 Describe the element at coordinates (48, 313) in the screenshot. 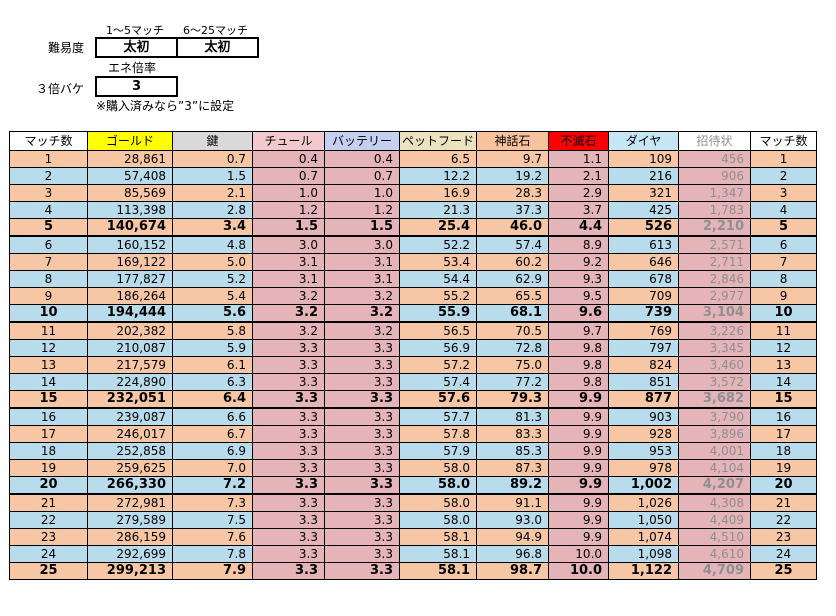

I see `table-cell: 10` at that location.